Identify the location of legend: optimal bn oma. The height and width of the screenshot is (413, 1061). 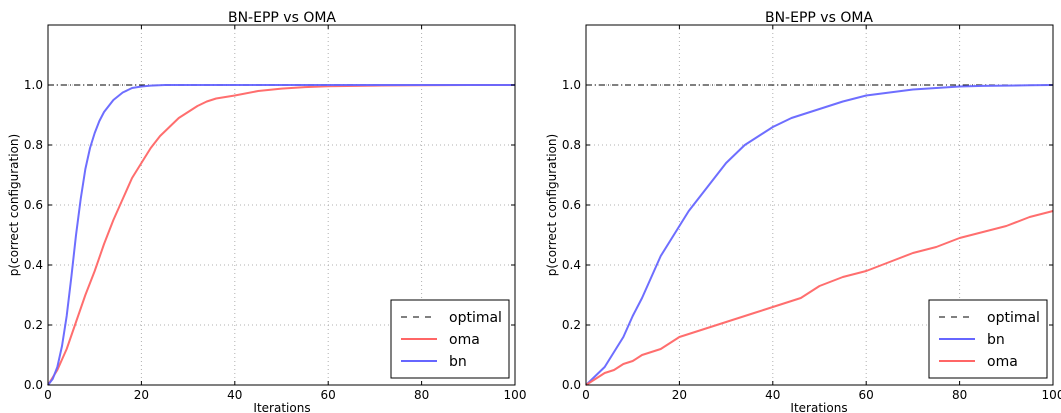
(988, 339).